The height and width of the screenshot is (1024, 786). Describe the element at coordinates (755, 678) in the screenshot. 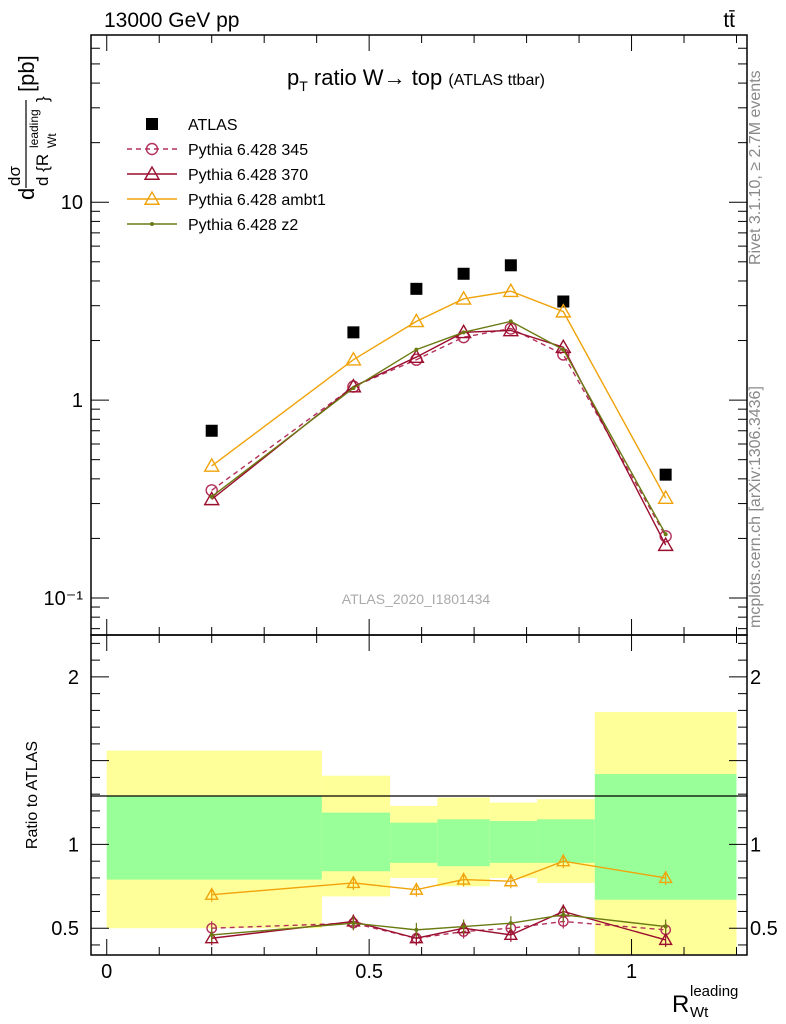

I see `ratio-ytick-label-right: 2` at that location.